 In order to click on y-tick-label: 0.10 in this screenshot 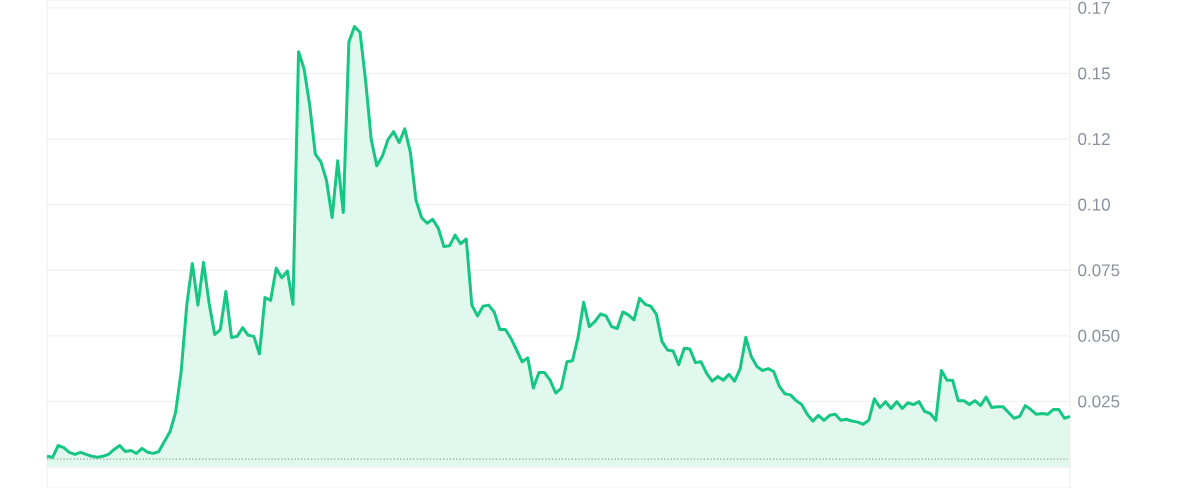, I will do `click(1094, 204)`.